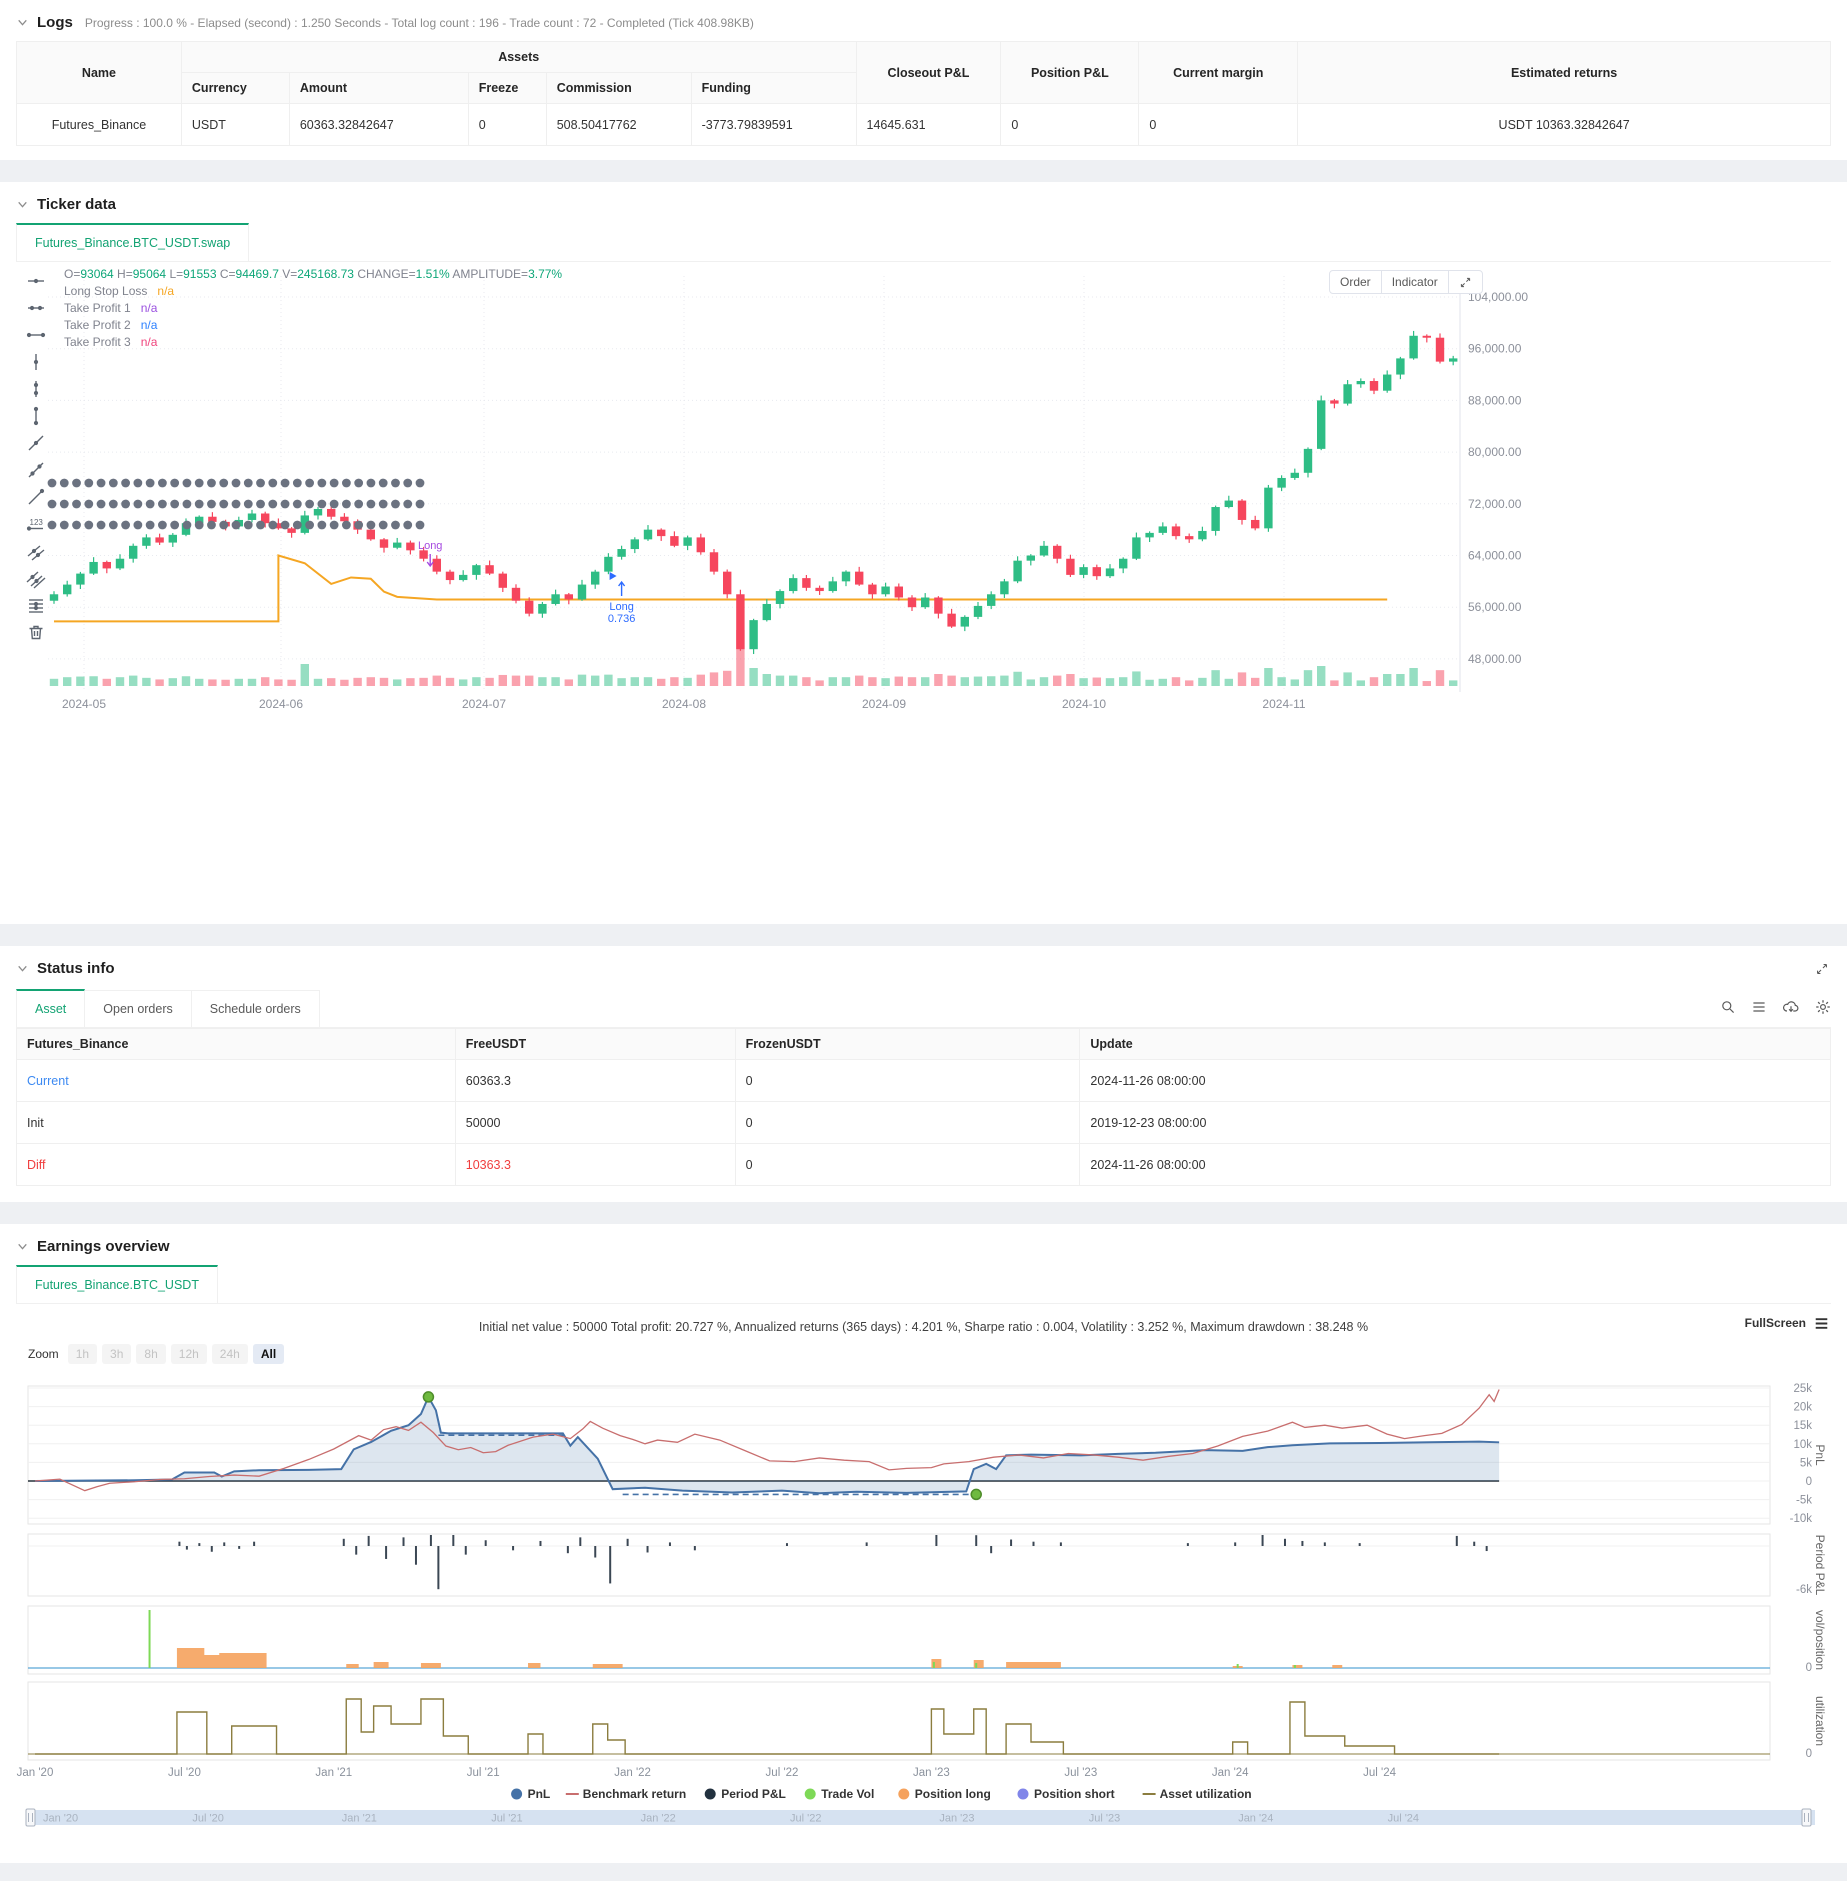 The image size is (1847, 1881). What do you see at coordinates (1403, 1819) in the screenshot?
I see `svg-text: Jul '24` at bounding box center [1403, 1819].